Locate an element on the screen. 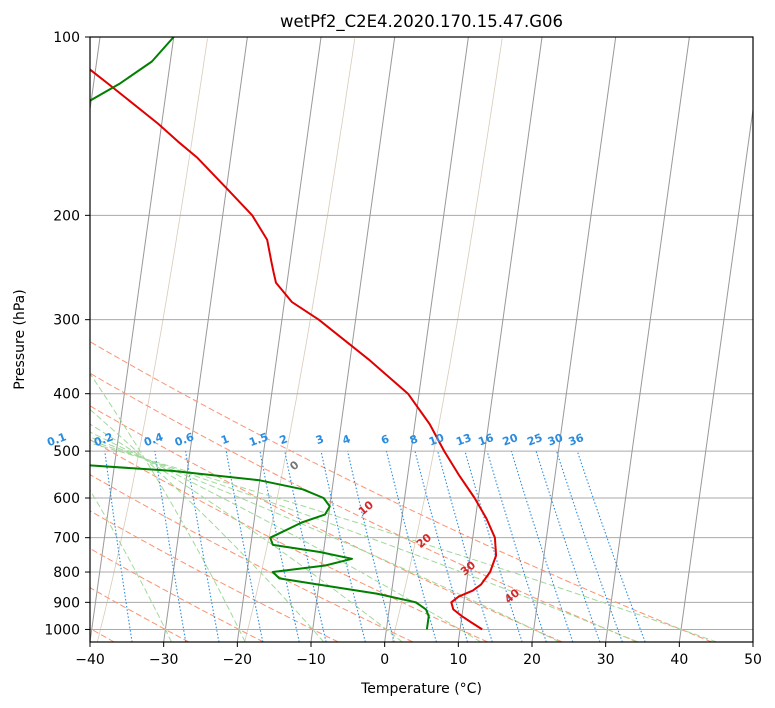 This screenshot has height=708, width=775. mixing-ratio-label: 0.1 is located at coordinates (56, 439).